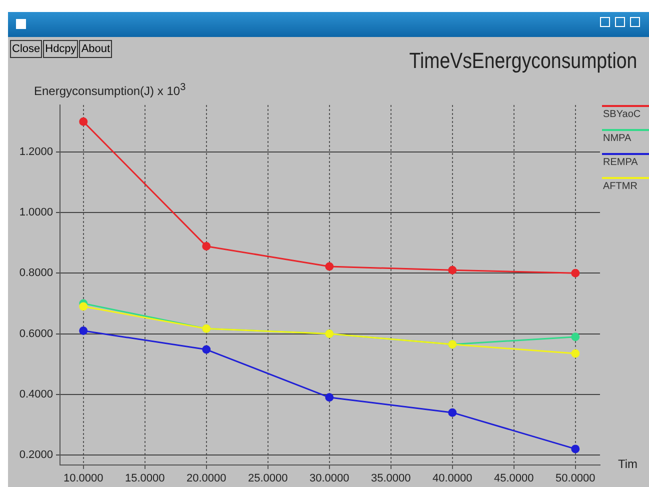  What do you see at coordinates (83, 478) in the screenshot?
I see `x-tick-label: 10.0000` at bounding box center [83, 478].